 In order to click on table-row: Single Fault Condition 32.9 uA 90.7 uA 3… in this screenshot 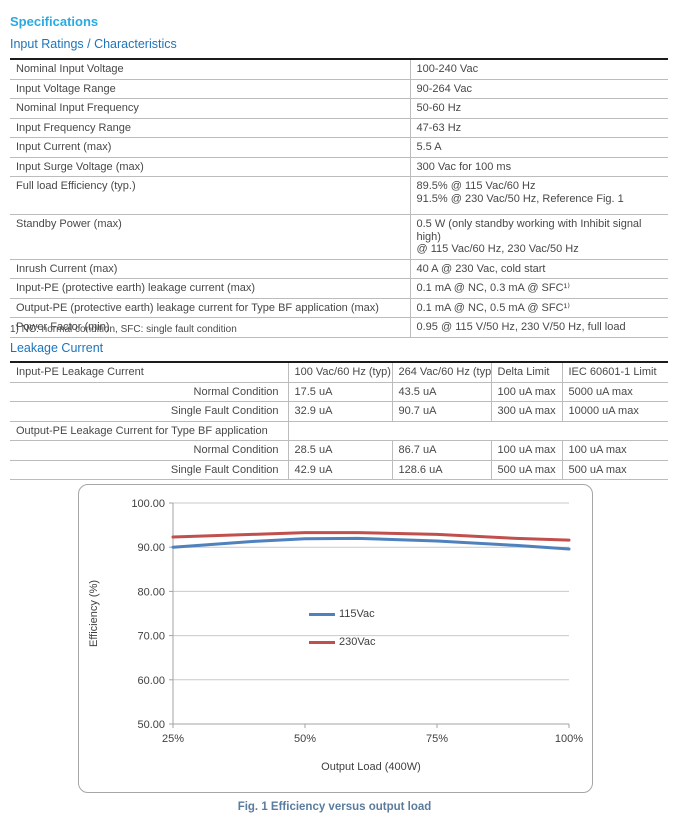, I will do `click(339, 411)`.